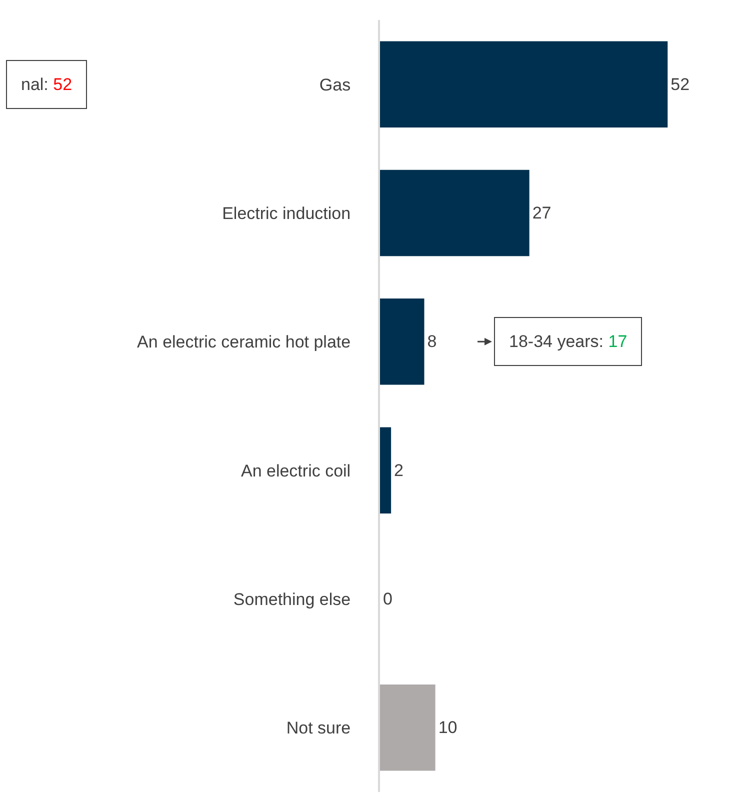 This screenshot has height=812, width=734. Describe the element at coordinates (542, 213) in the screenshot. I see `data-label: 27` at that location.